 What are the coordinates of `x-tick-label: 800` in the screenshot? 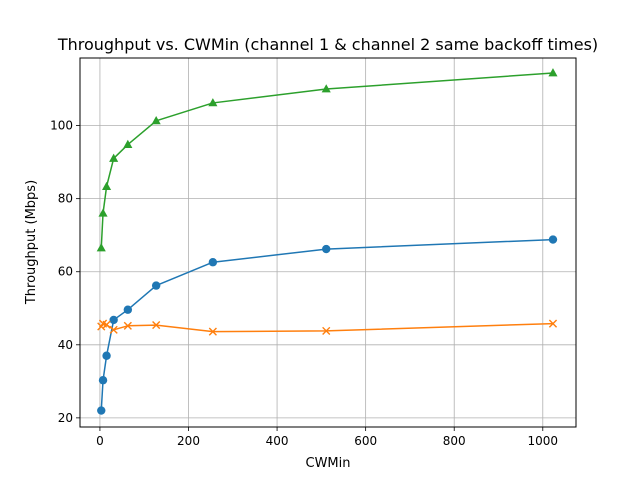 It's located at (454, 441).